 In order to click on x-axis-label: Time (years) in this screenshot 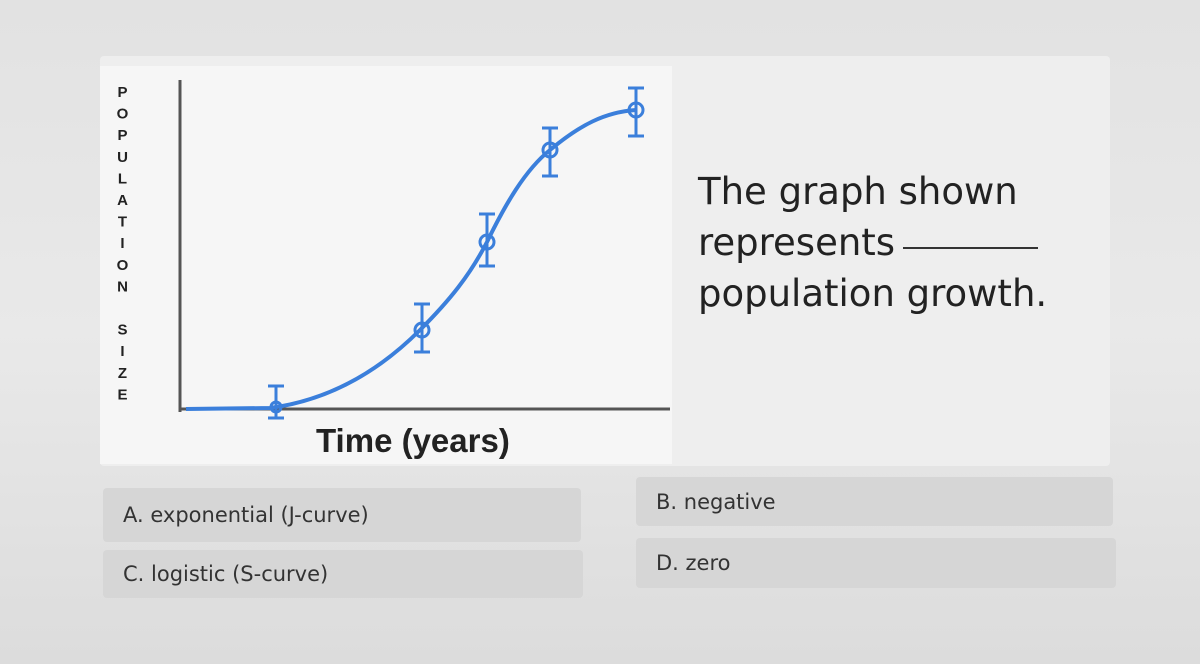, I will do `click(413, 440)`.